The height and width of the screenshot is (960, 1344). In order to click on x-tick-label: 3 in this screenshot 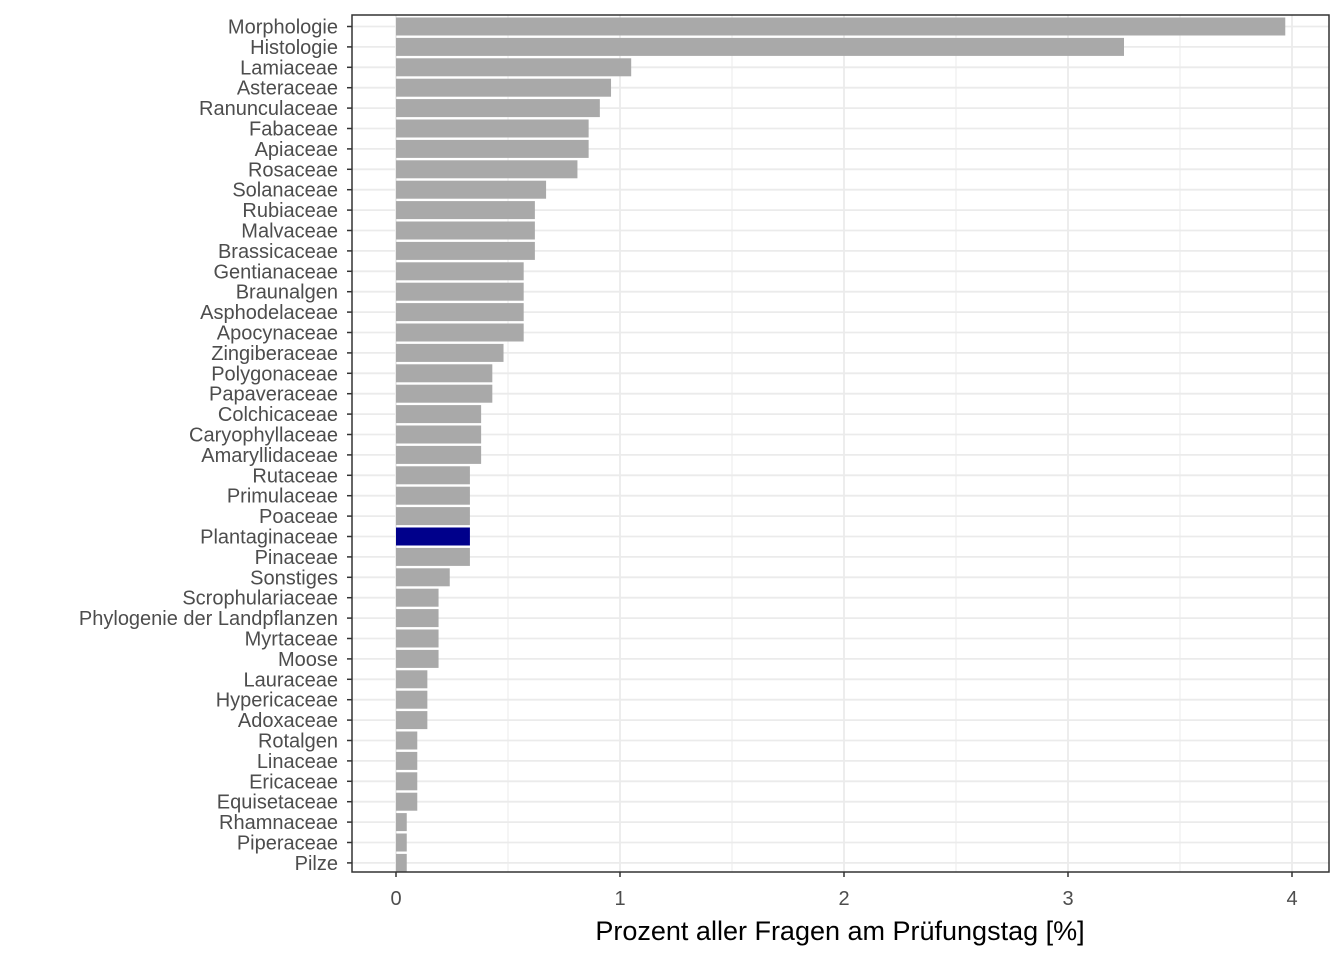, I will do `click(1067, 899)`.